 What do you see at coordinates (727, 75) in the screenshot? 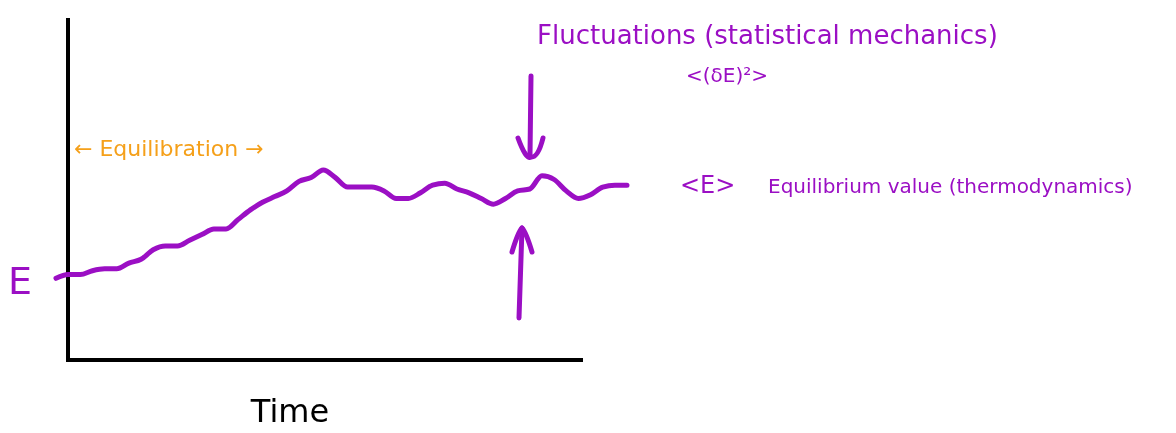
I see `text: <(δE)²>` at bounding box center [727, 75].